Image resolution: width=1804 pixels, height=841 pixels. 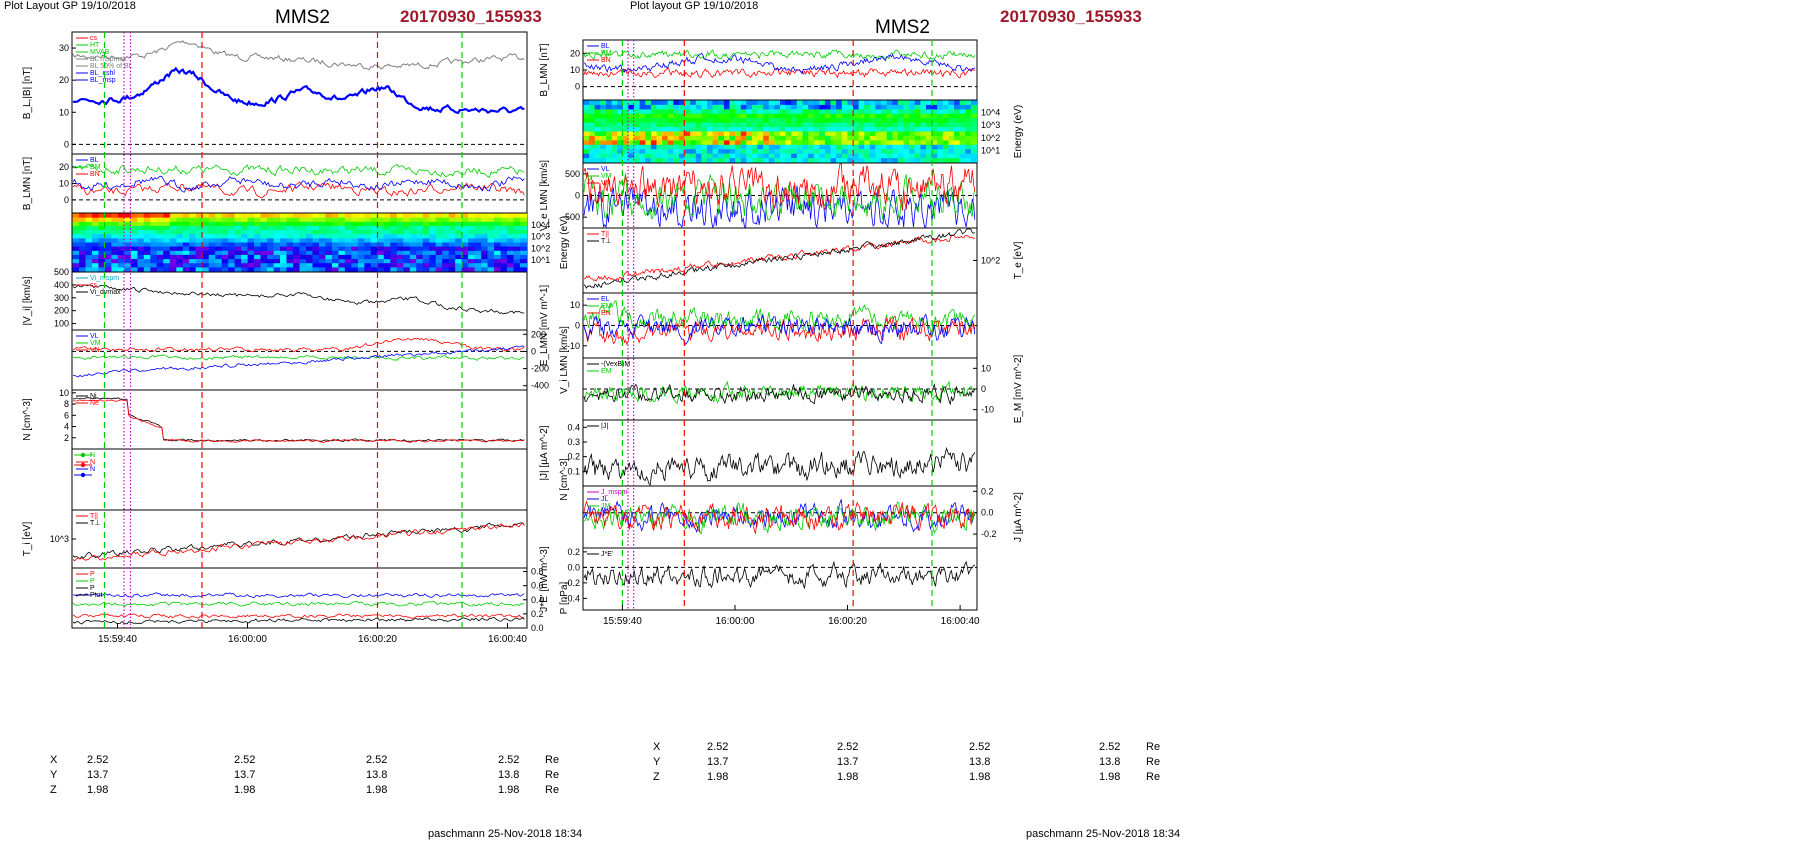 I want to click on tick-label: -0.2, so click(x=572, y=583).